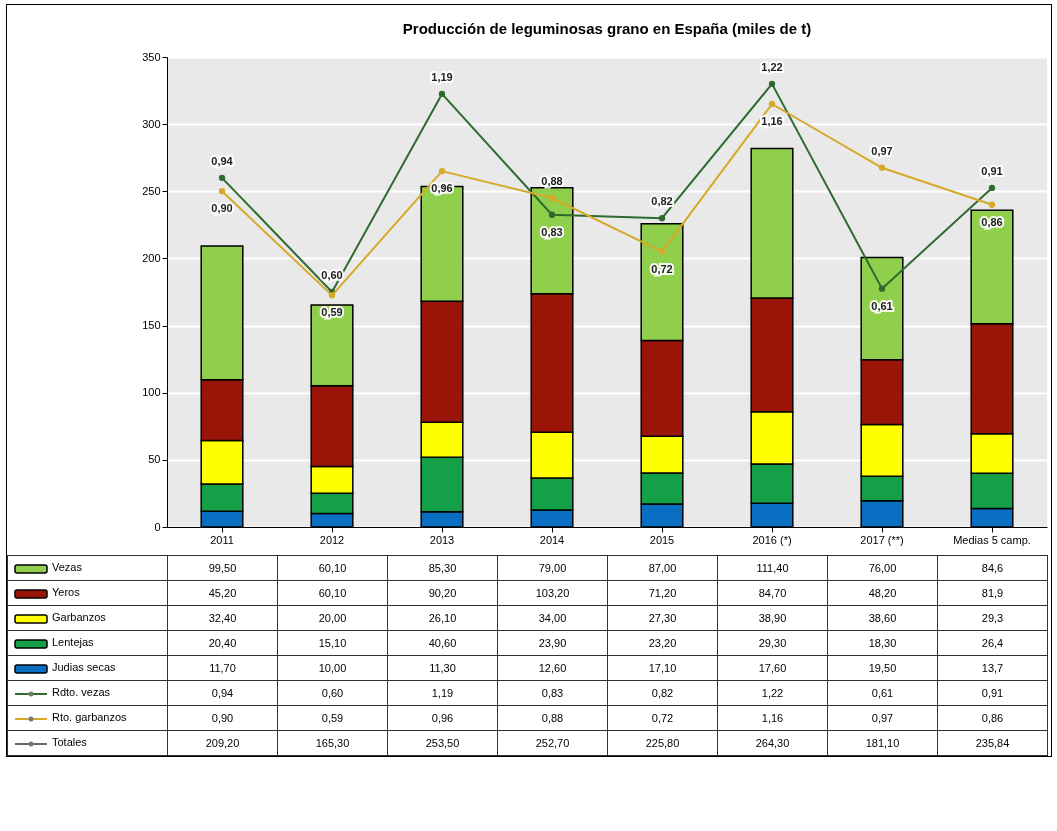  Describe the element at coordinates (81, 692) in the screenshot. I see `legend-label: Rdto. vezas` at that location.